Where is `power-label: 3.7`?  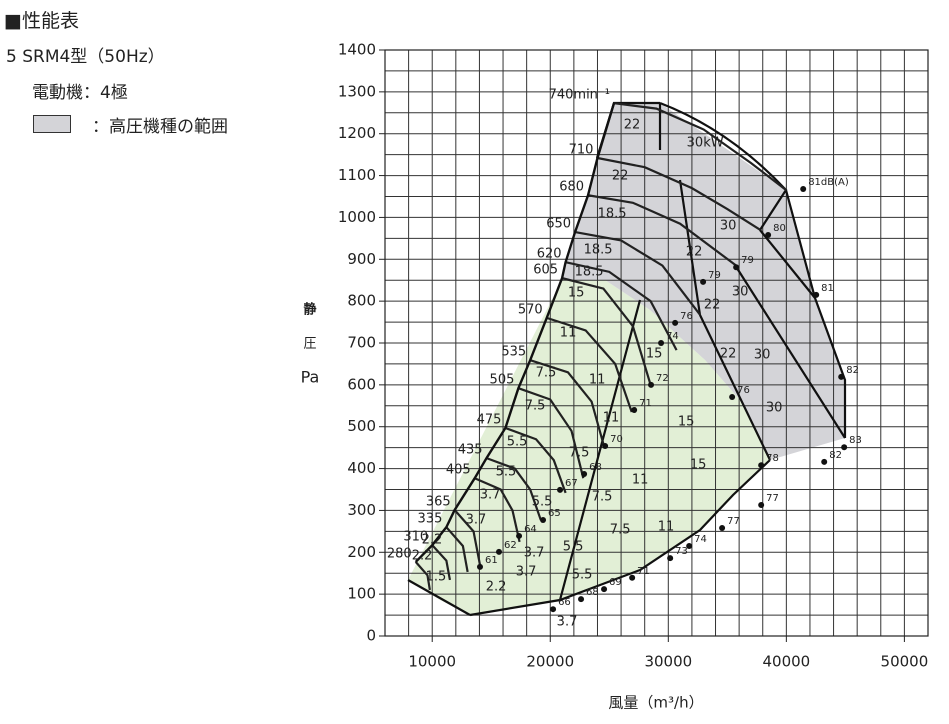 power-label: 3.7 is located at coordinates (534, 553).